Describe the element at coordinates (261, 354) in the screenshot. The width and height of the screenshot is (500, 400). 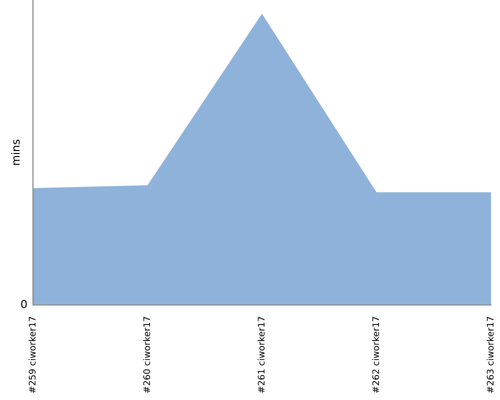
I see `x-tick-label: #261 ciworker17` at that location.